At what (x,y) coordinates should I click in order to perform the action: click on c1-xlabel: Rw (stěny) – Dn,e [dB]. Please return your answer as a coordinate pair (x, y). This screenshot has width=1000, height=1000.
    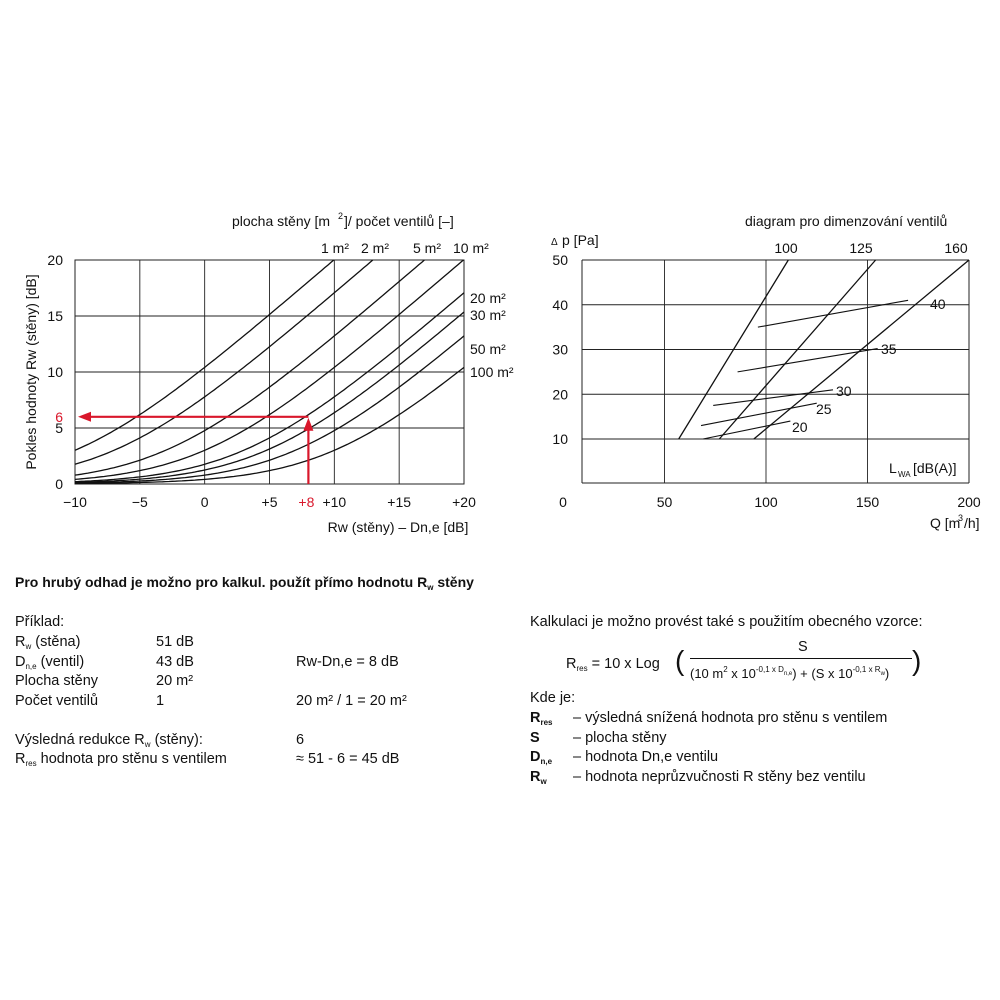
    Looking at the image, I should click on (398, 527).